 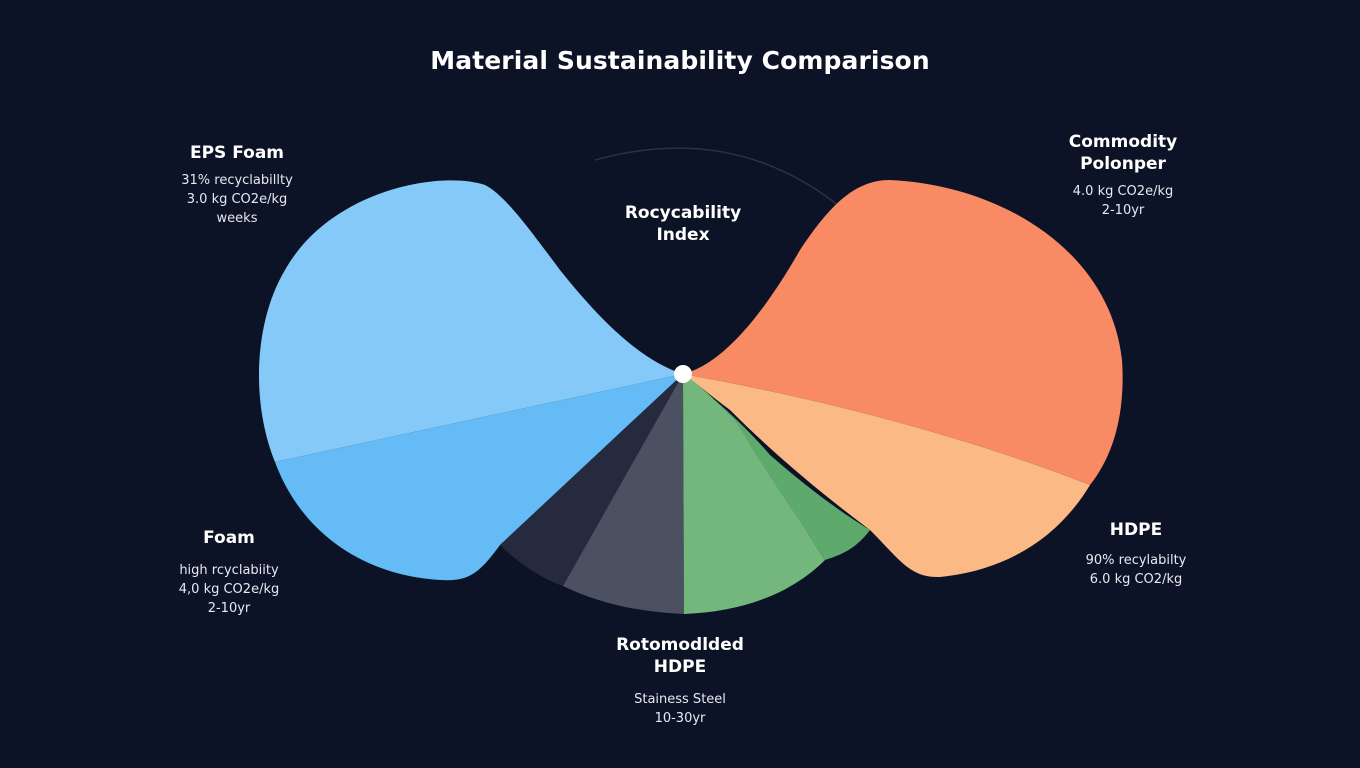 What do you see at coordinates (623, 494) in the screenshot?
I see `segment-slate` at bounding box center [623, 494].